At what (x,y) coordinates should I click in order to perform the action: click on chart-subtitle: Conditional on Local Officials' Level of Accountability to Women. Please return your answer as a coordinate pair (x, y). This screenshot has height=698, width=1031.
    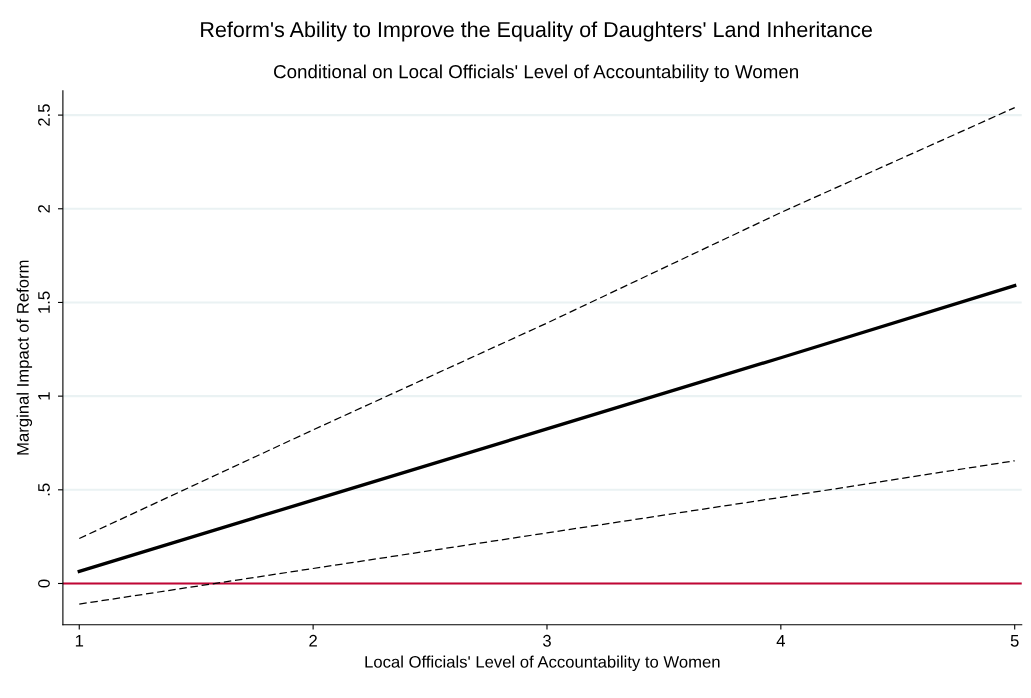
    Looking at the image, I should click on (536, 73).